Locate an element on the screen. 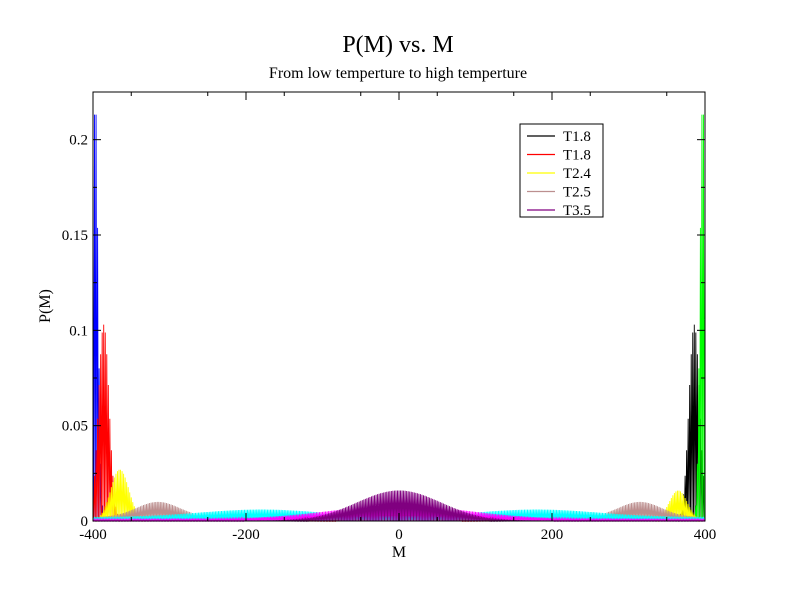 This screenshot has height=612, width=792. y-axis-label: P(M) is located at coordinates (45, 306).